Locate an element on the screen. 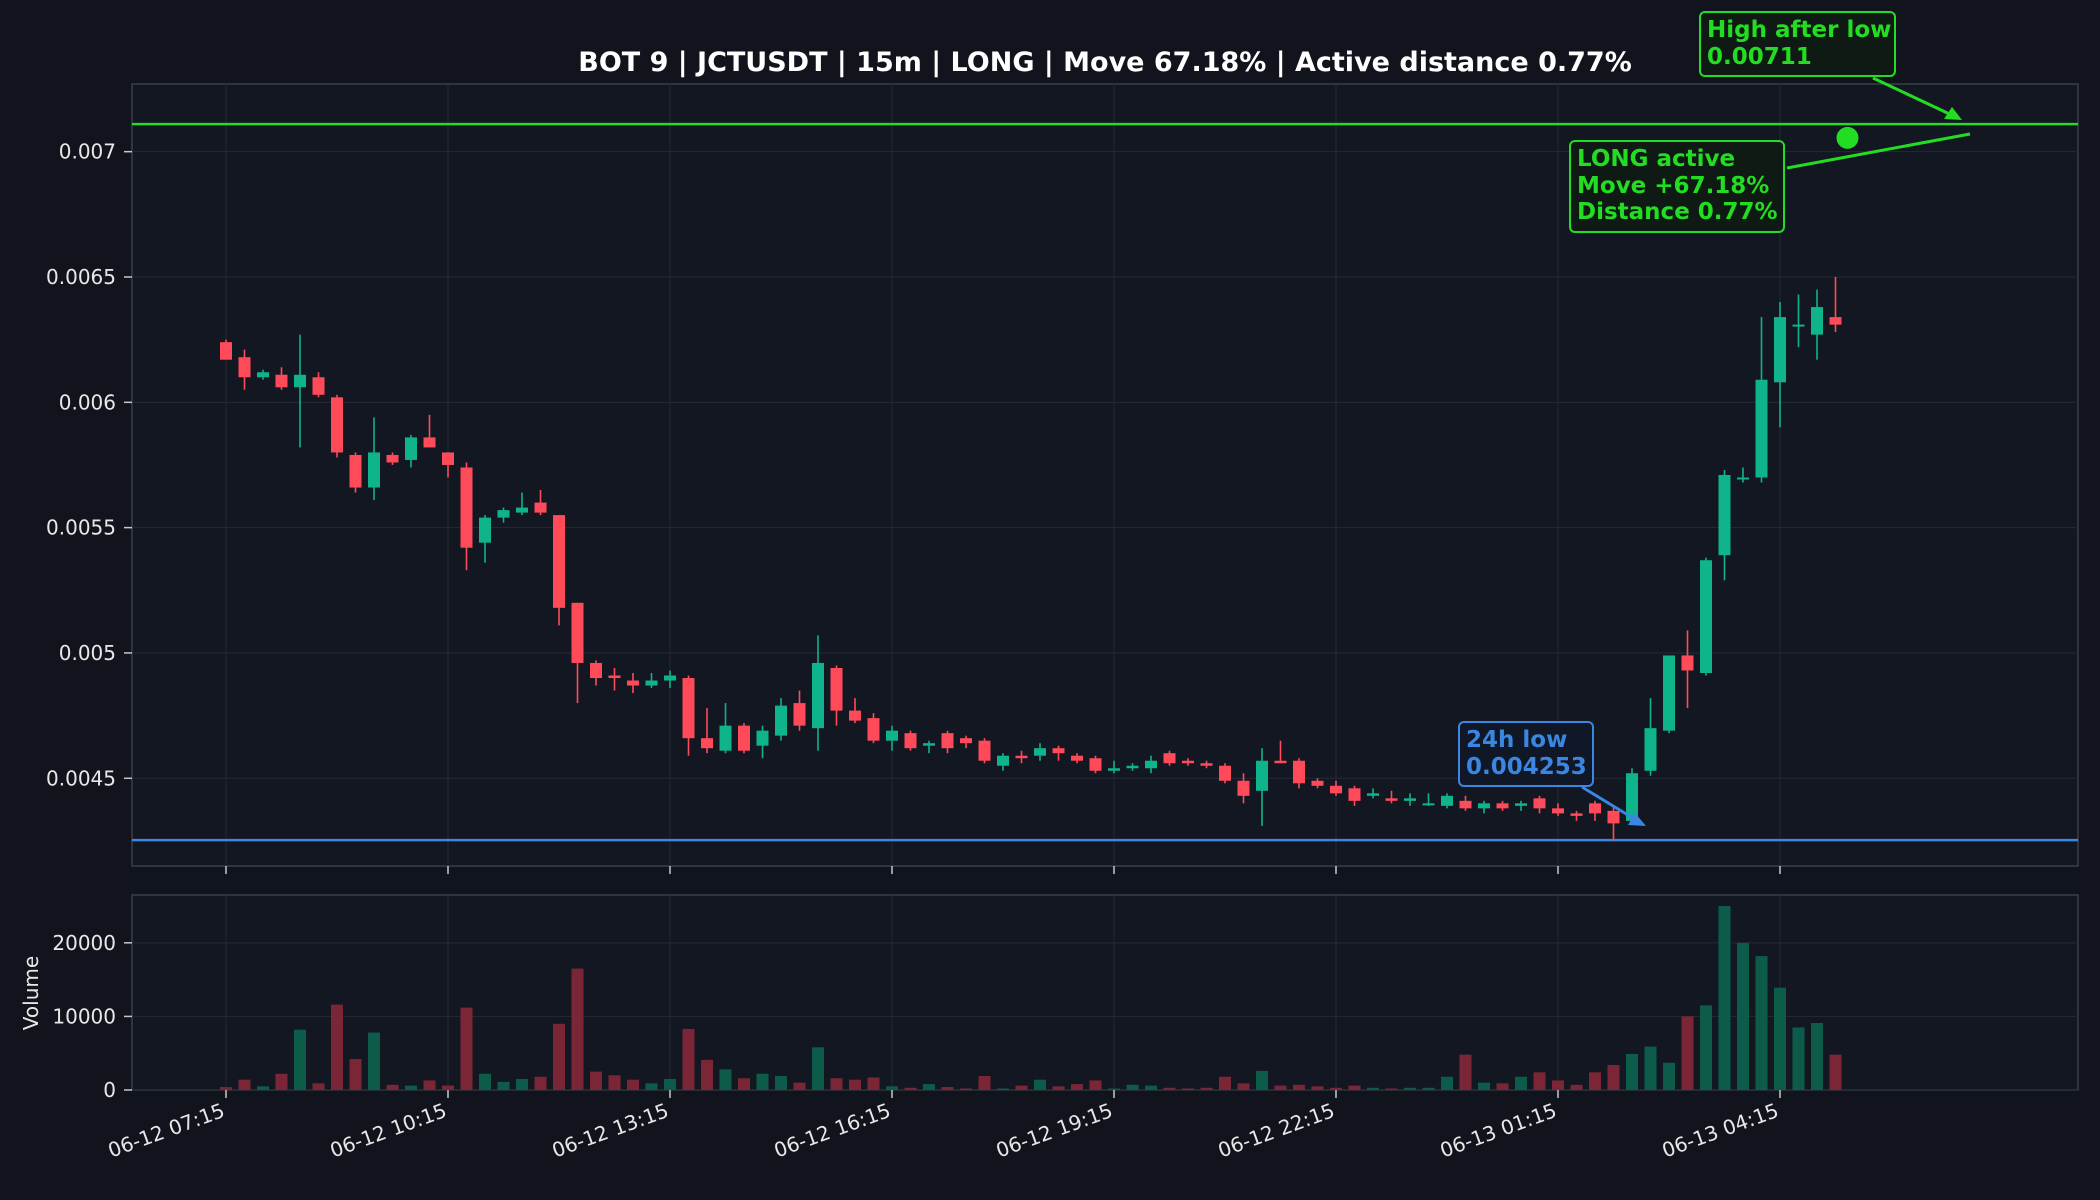  time-tick-label: 06-13 01:15 is located at coordinates (1498, 1130).